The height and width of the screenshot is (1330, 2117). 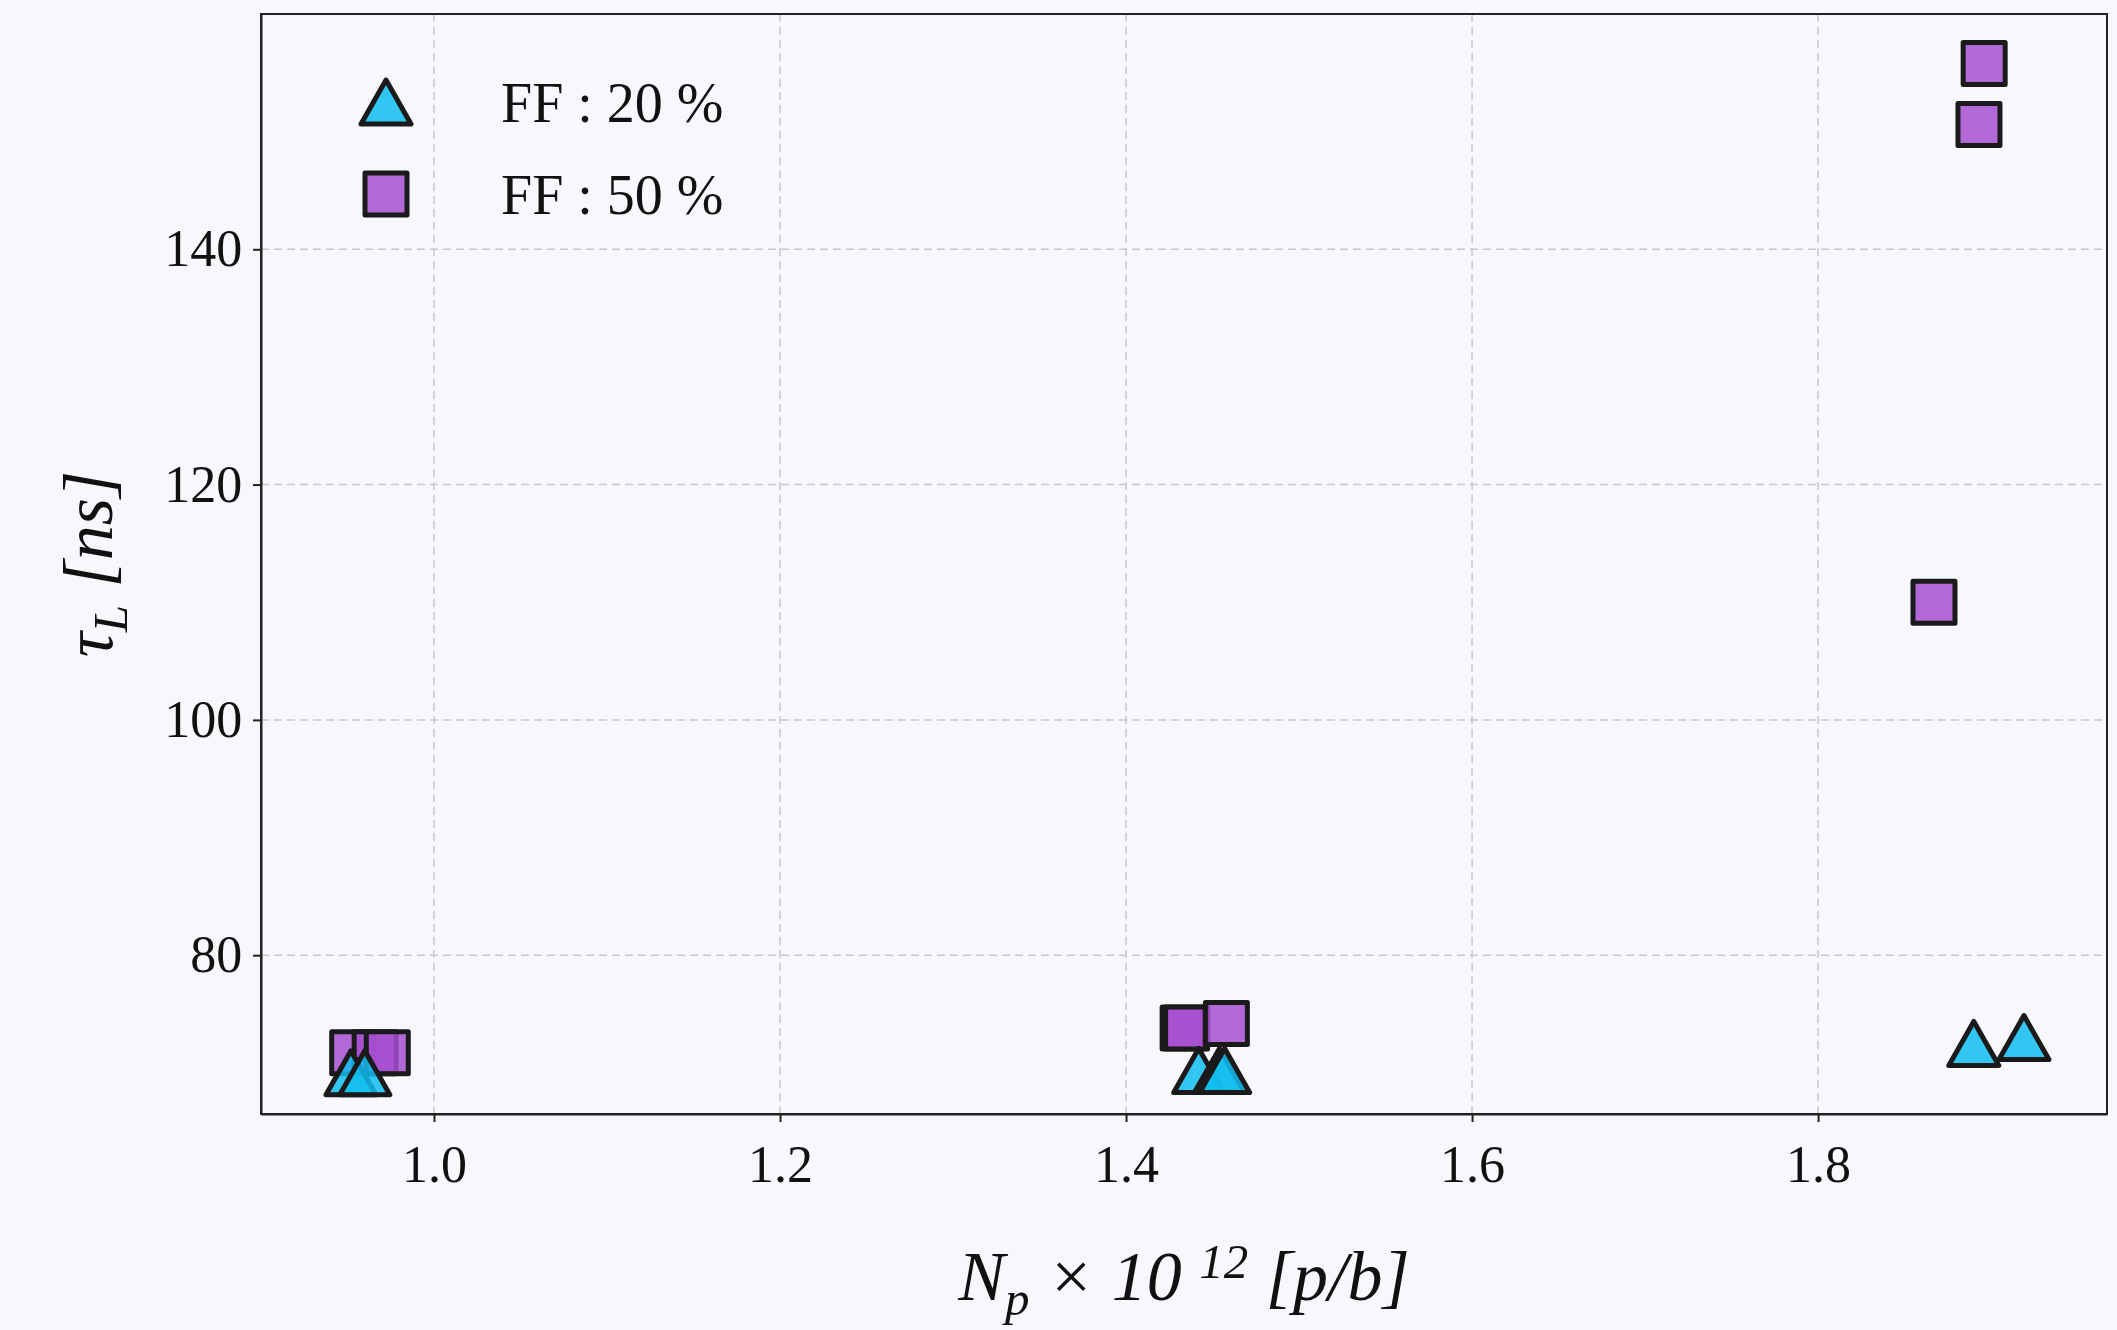 I want to click on legend-label: FF : 50 %, so click(x=612, y=194).